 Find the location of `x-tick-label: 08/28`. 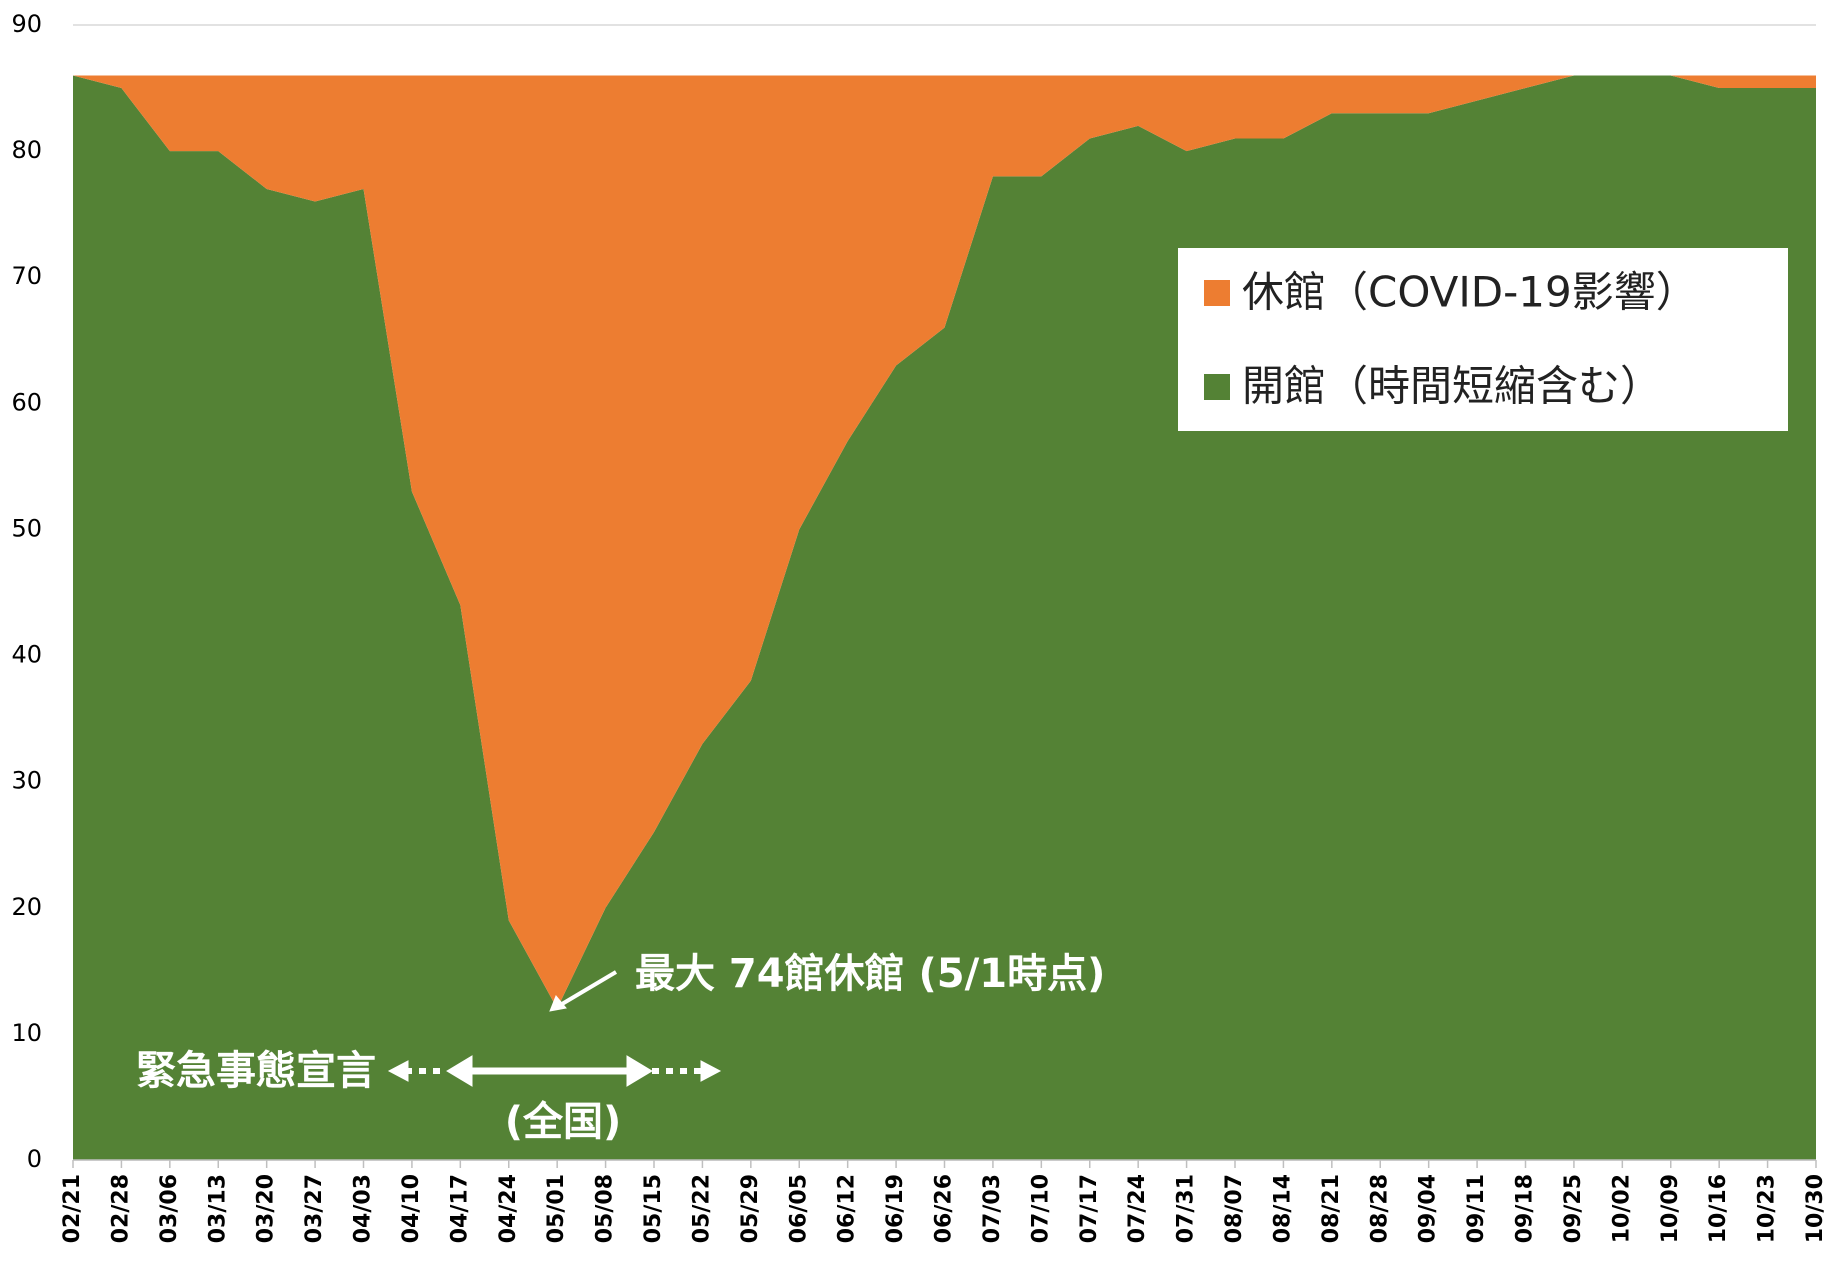

x-tick-label: 08/28 is located at coordinates (1379, 1208).